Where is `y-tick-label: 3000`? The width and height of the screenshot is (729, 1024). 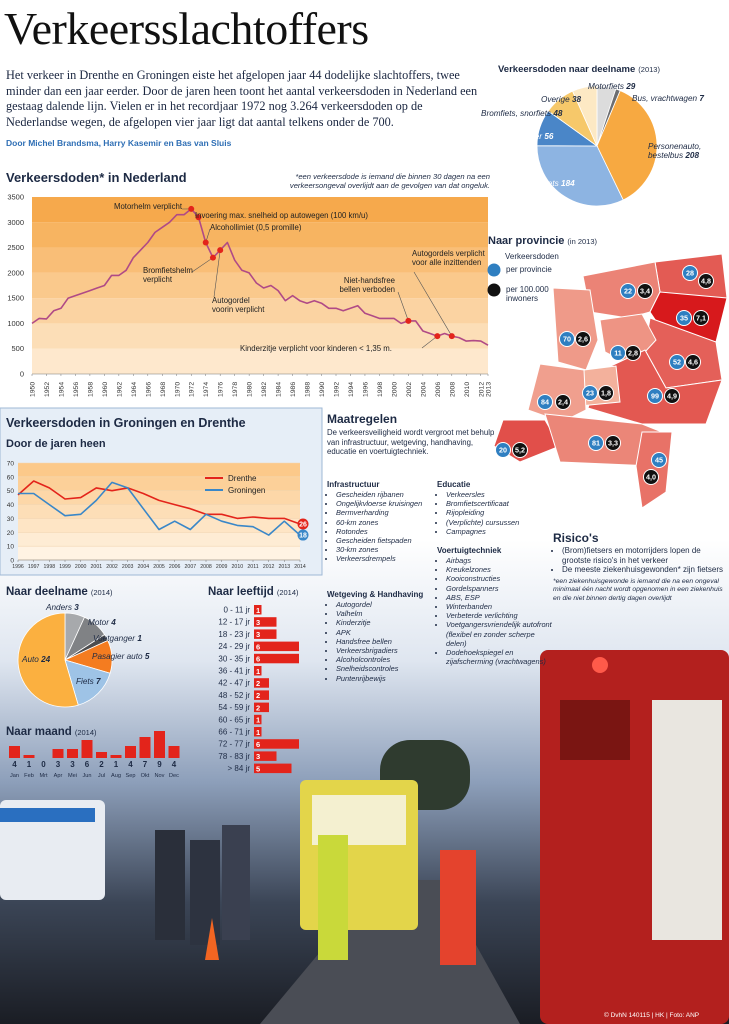
y-tick-label: 3000 is located at coordinates (15, 222).